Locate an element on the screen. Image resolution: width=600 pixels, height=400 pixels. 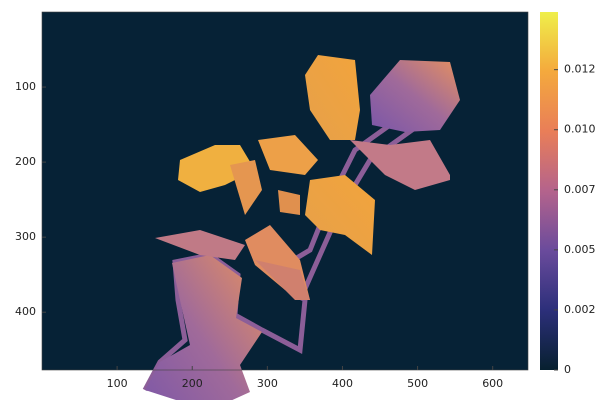
x-tick-label: 500 is located at coordinates (417, 383).